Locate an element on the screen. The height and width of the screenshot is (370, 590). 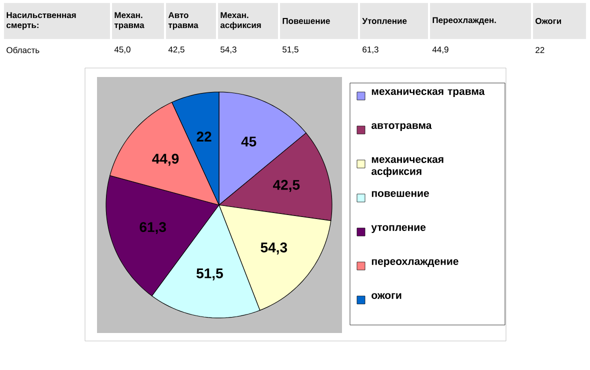
text: Область is located at coordinates (23, 50).